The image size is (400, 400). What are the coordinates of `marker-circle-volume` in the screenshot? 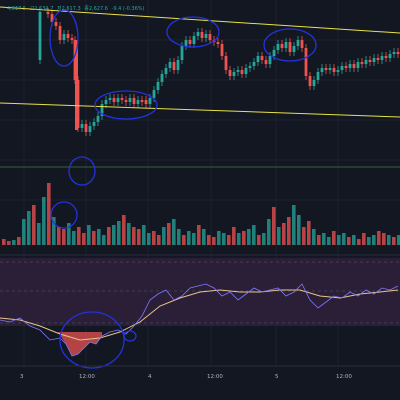 It's located at (64, 215).